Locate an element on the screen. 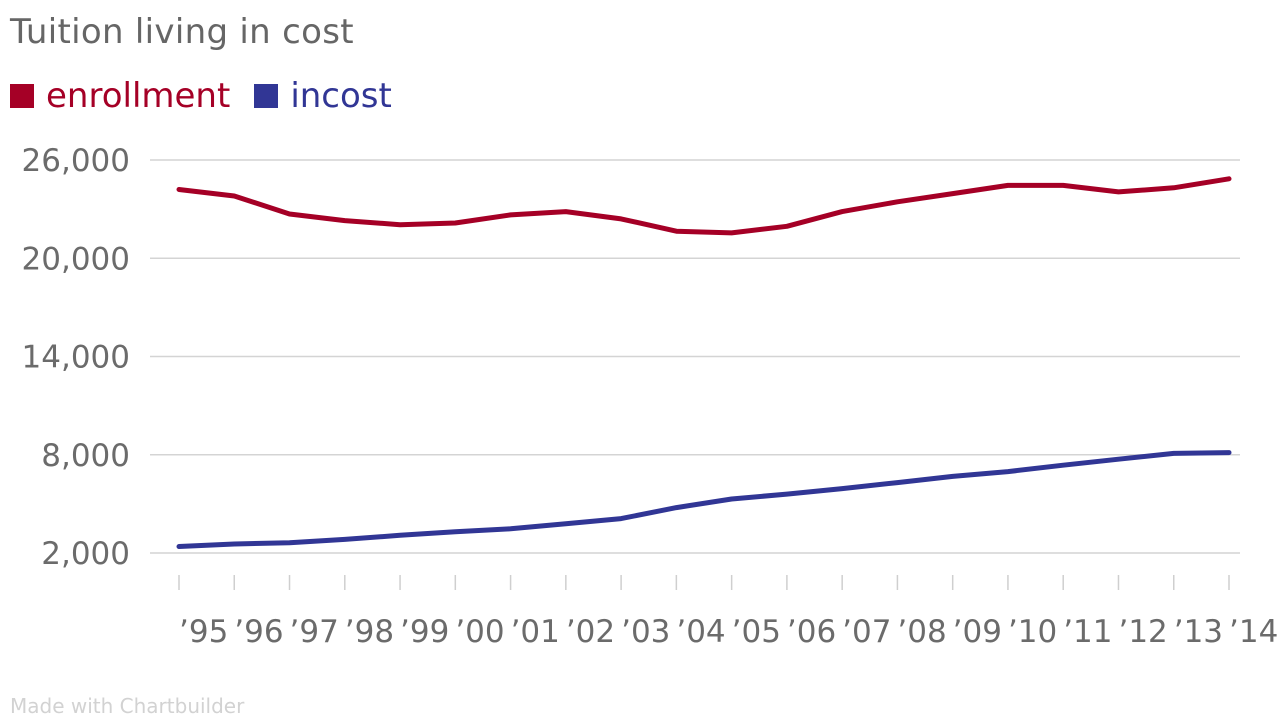 Image resolution: width=1280 pixels, height=720 pixels. x-tick-label: ’98 is located at coordinates (369, 632).